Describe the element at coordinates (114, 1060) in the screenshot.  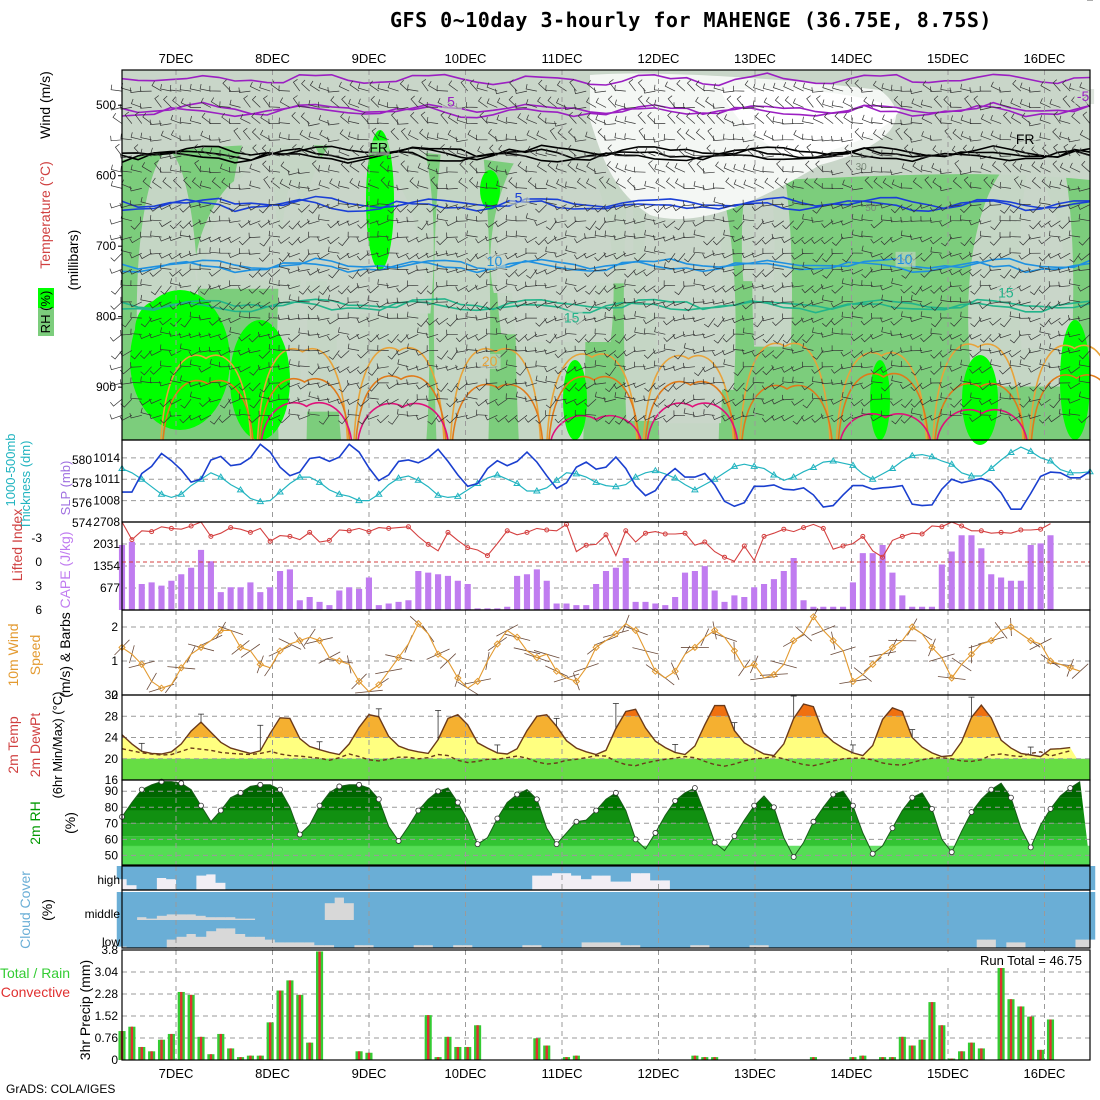
I see `precip-tick-label: 0` at that location.